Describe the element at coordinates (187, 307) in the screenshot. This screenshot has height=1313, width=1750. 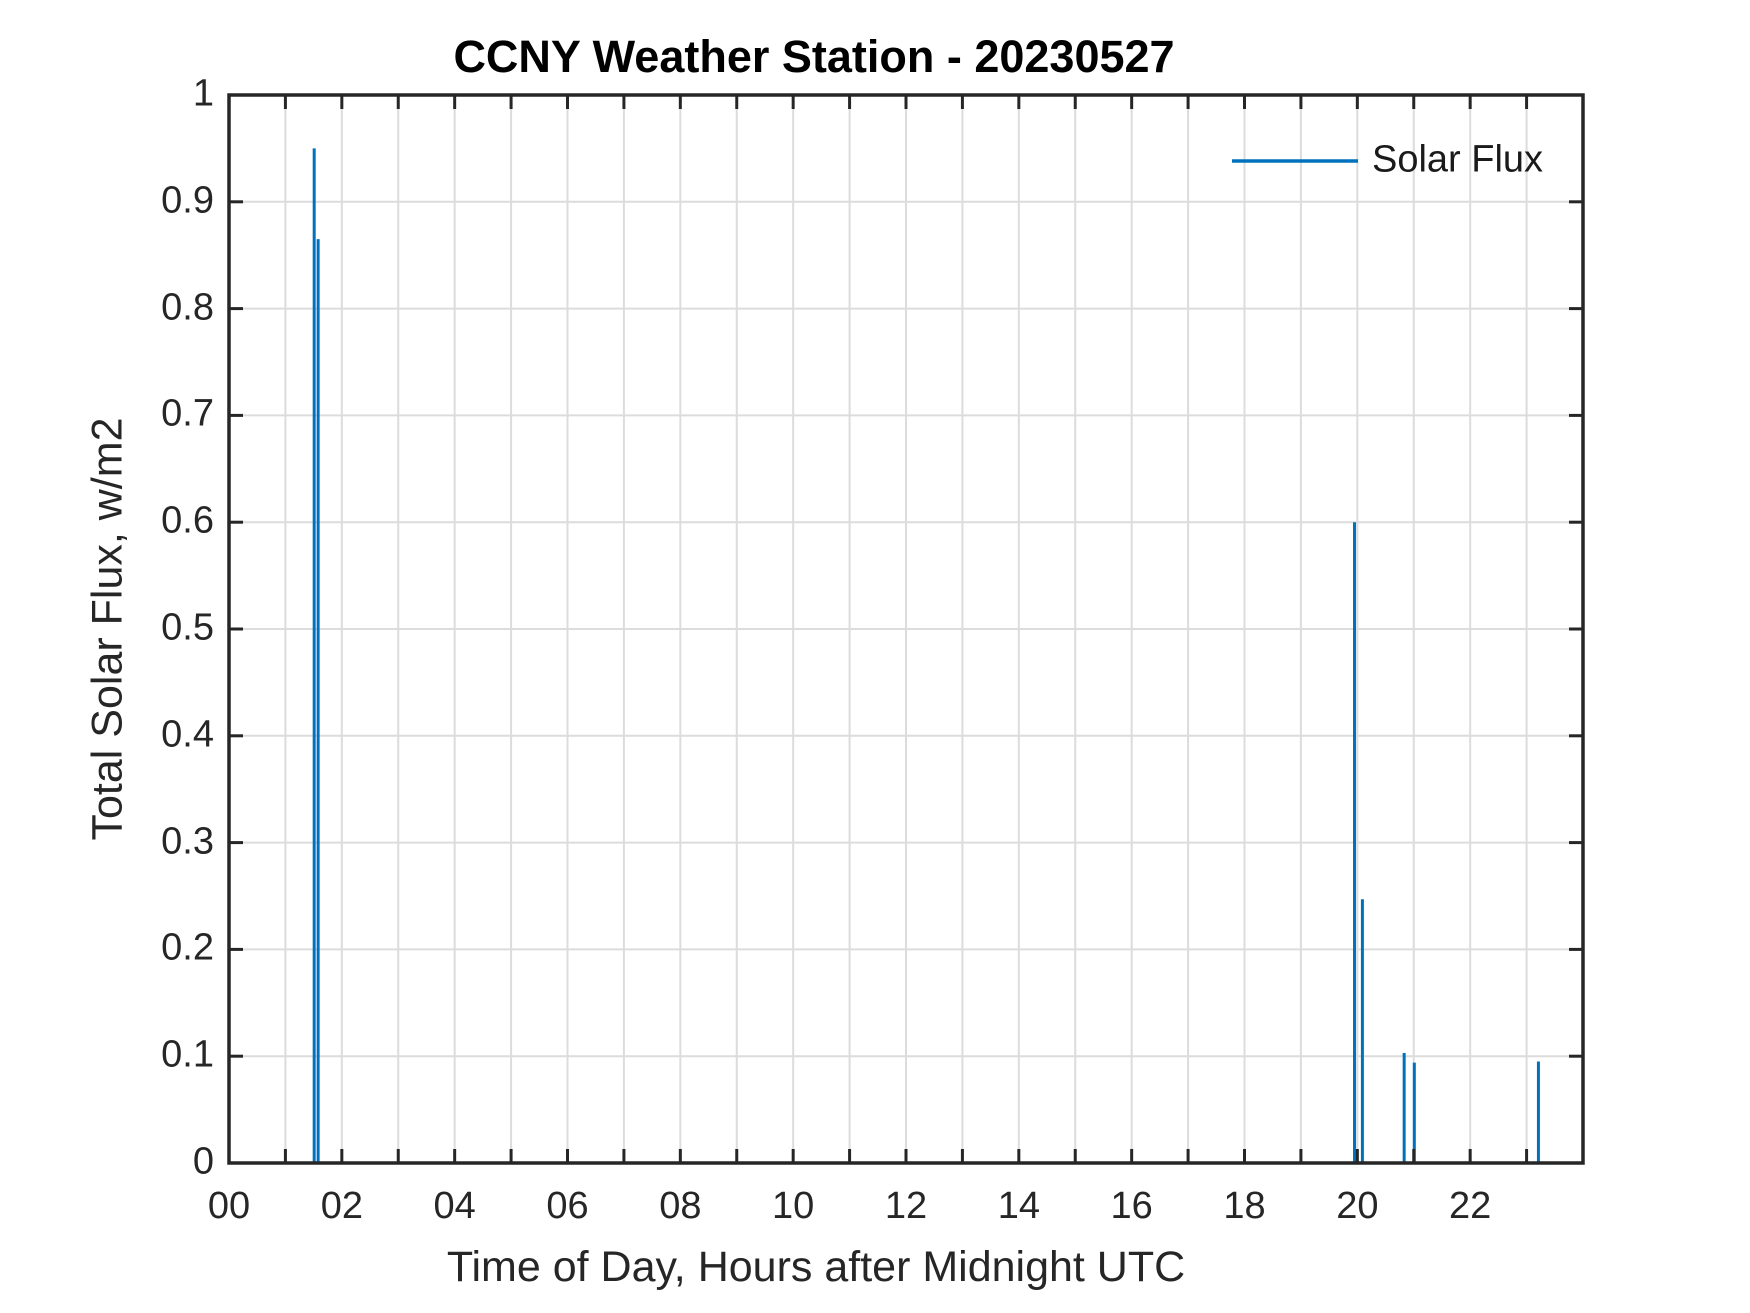
I see `y-tick-label: 0.8` at that location.